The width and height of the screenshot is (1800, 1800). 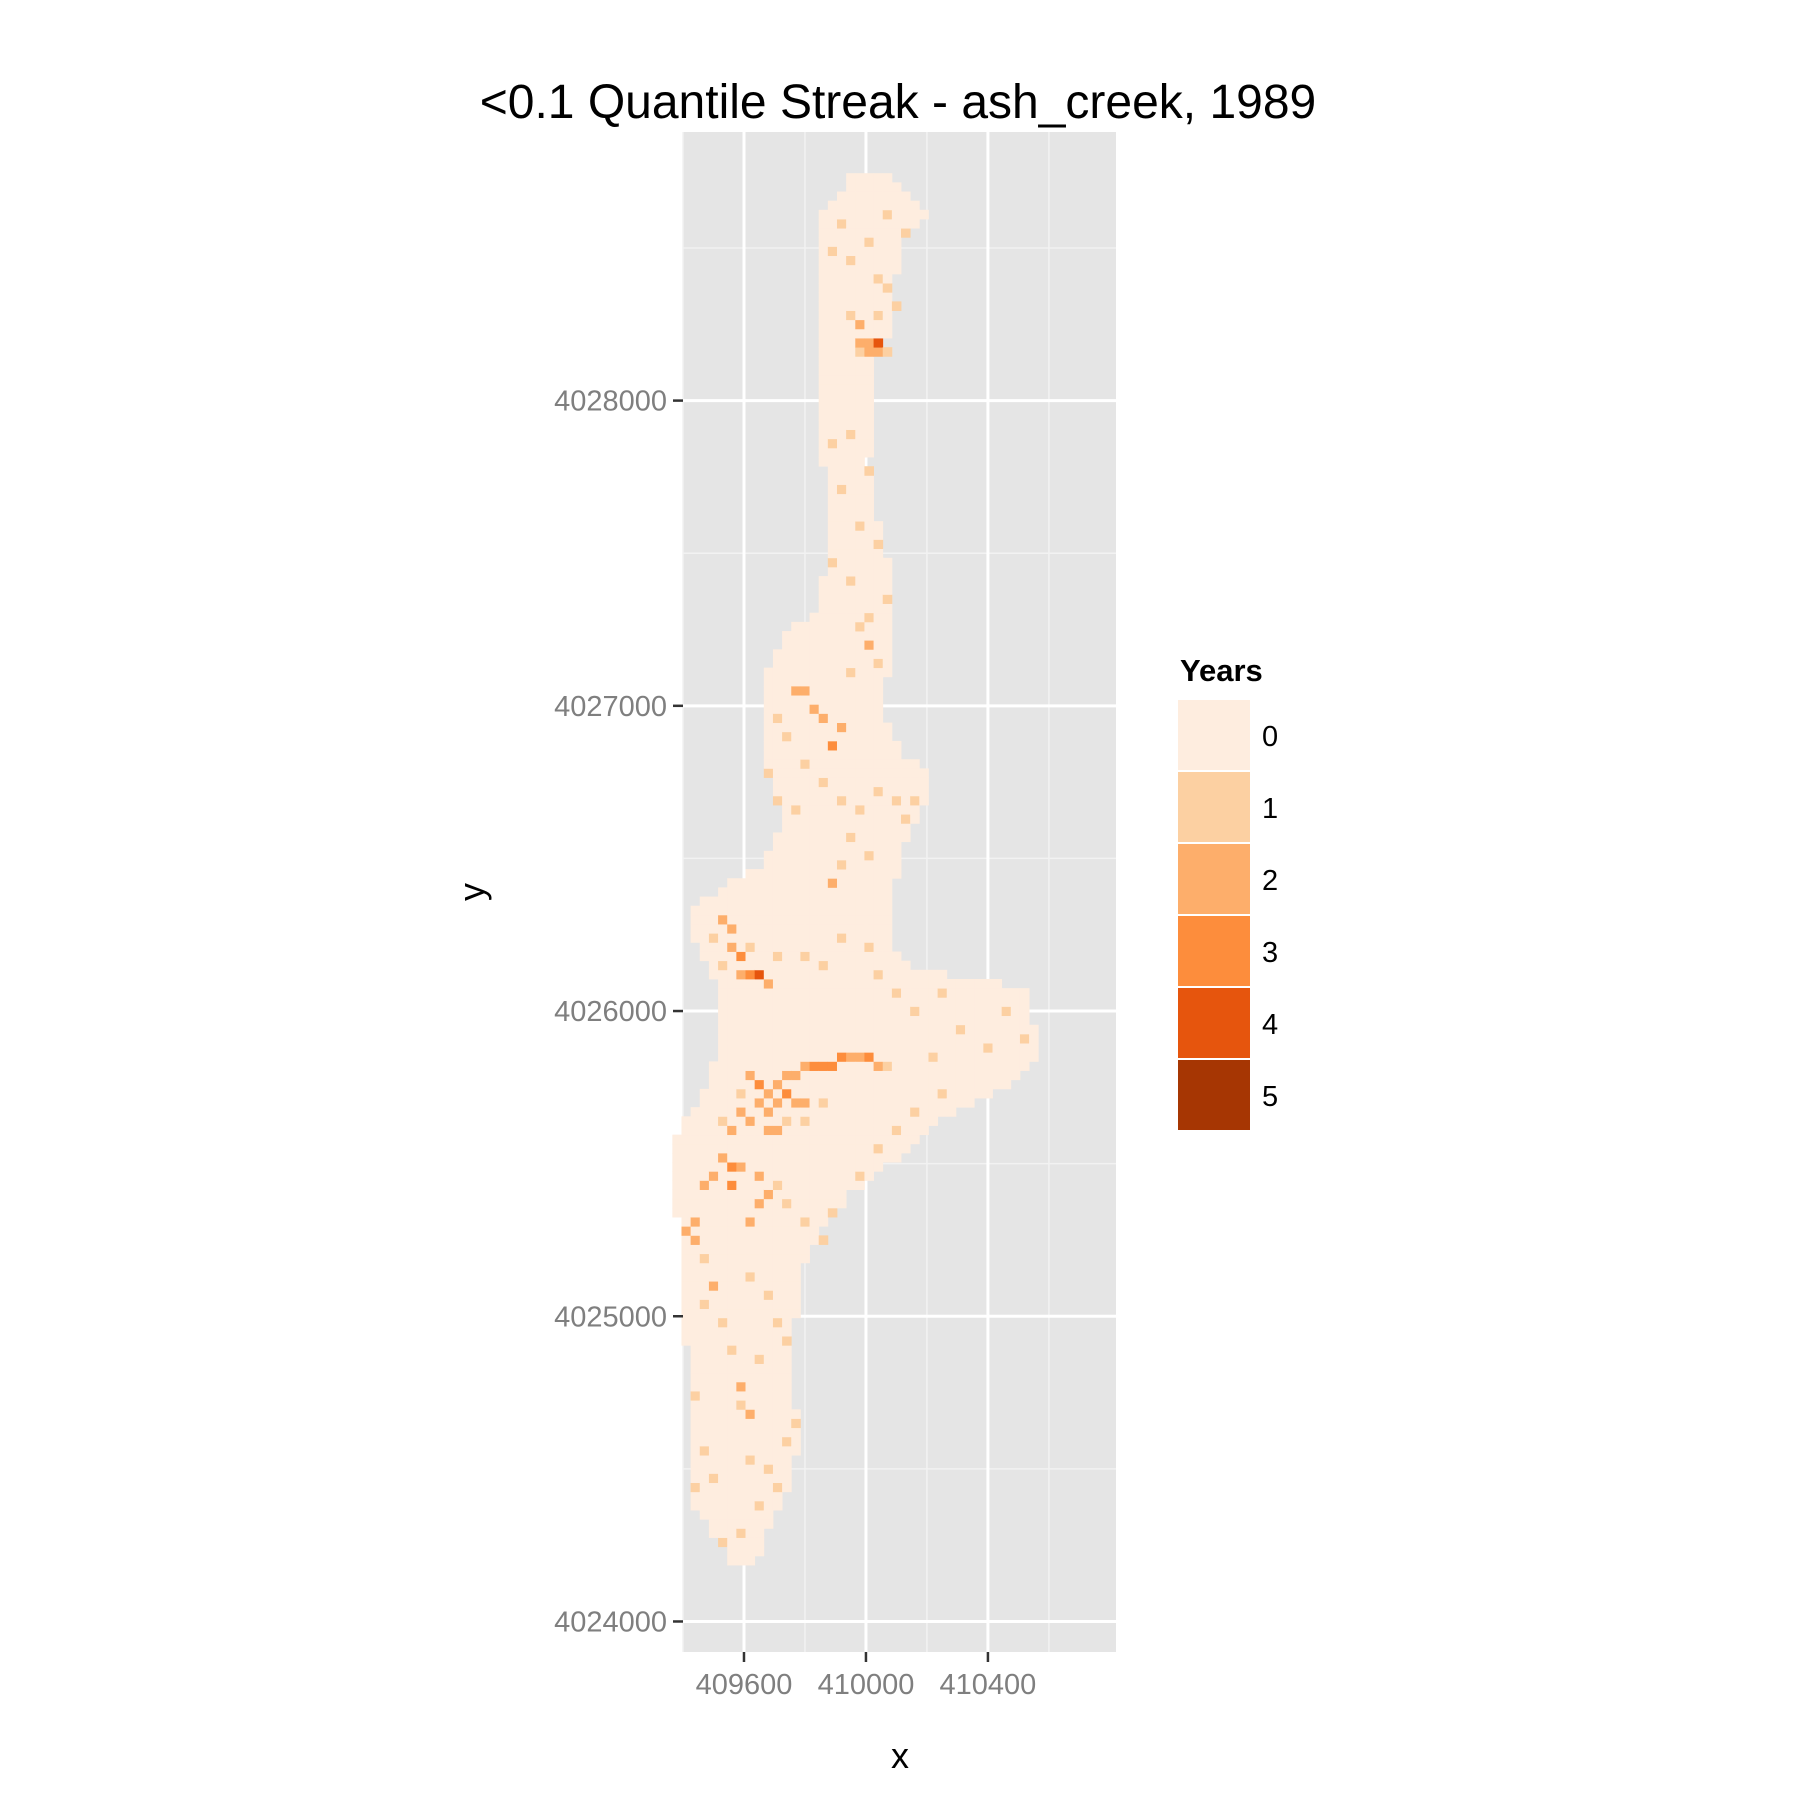 What do you see at coordinates (610, 1317) in the screenshot?
I see `y-tick-label: 4025000` at bounding box center [610, 1317].